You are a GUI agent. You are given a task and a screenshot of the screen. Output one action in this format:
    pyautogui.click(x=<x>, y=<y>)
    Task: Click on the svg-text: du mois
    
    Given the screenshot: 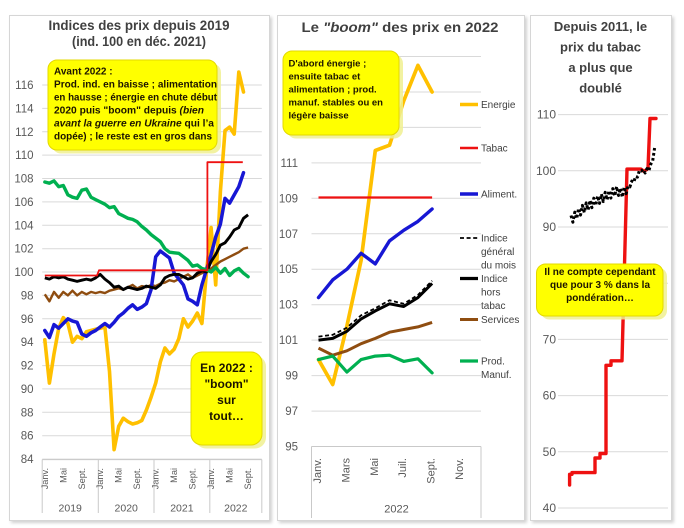 What is the action you would take?
    pyautogui.click(x=498, y=265)
    